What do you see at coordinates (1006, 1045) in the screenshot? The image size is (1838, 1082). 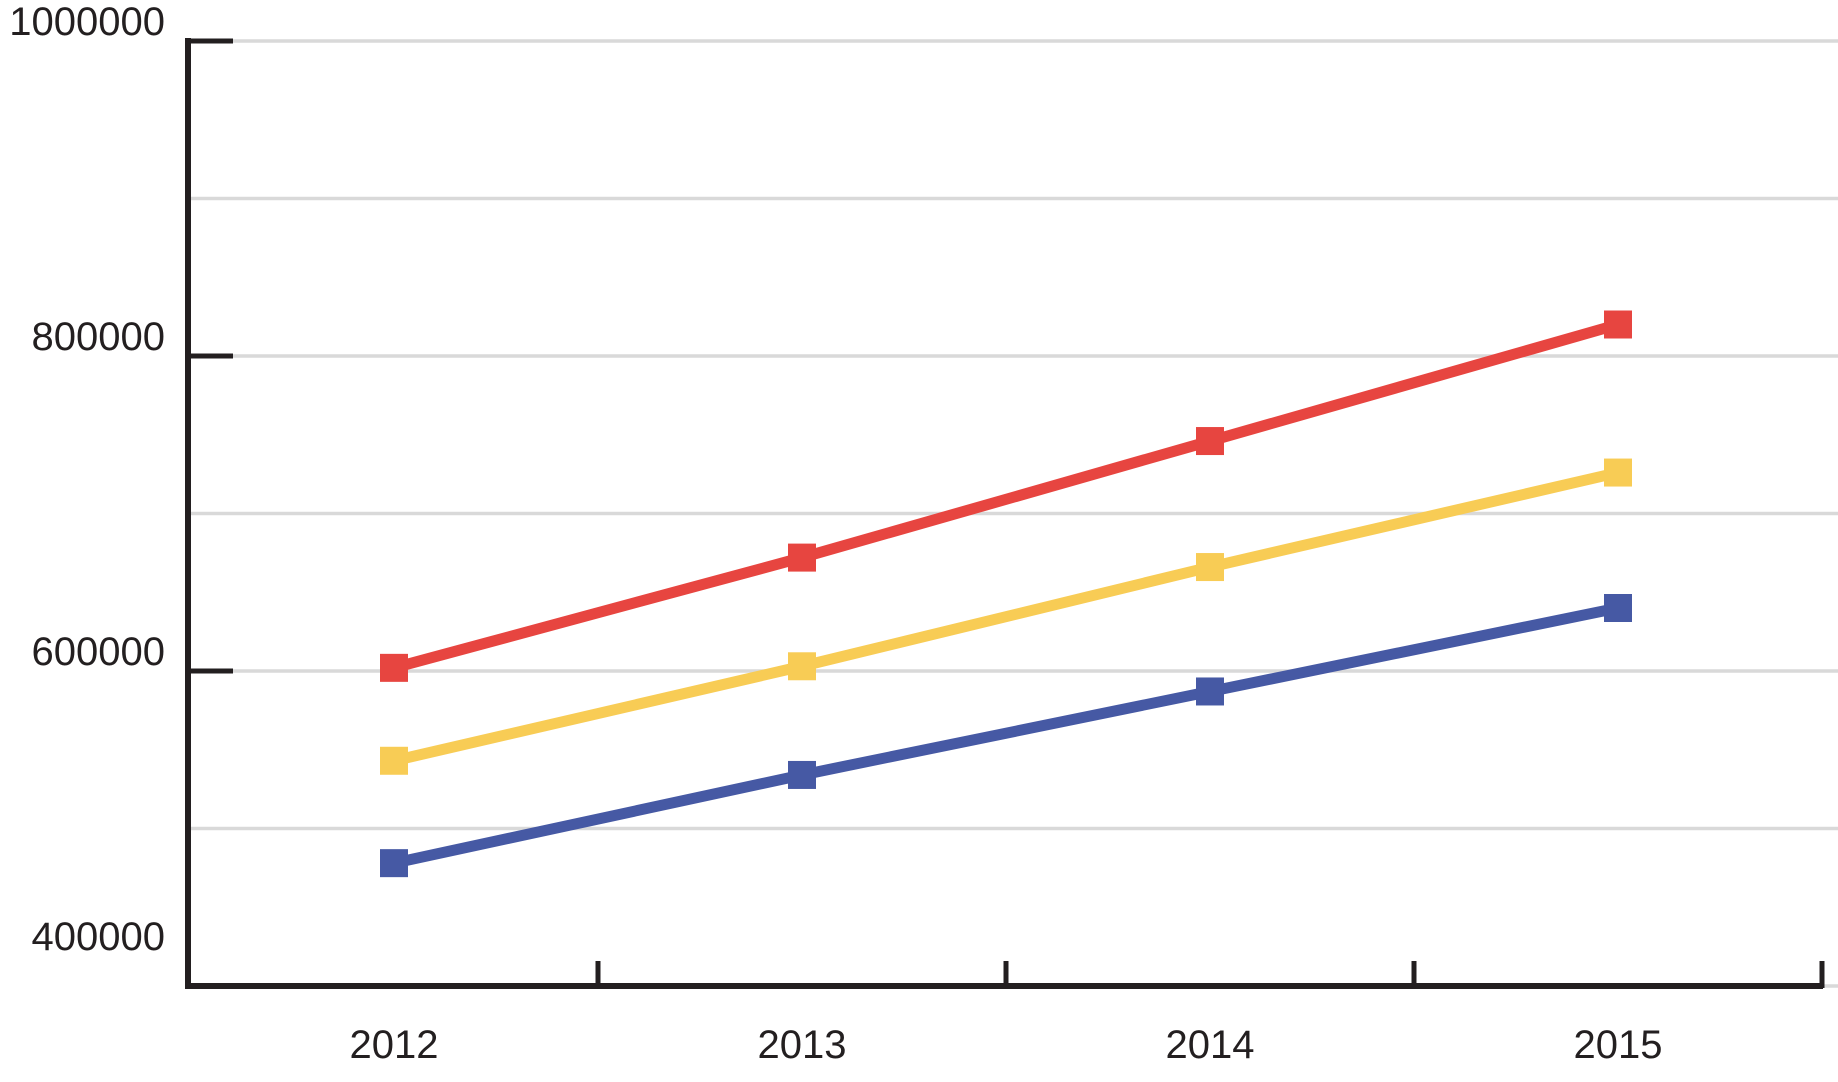 I see `x-axis-labels: 2012 2013 2014 2015` at bounding box center [1006, 1045].